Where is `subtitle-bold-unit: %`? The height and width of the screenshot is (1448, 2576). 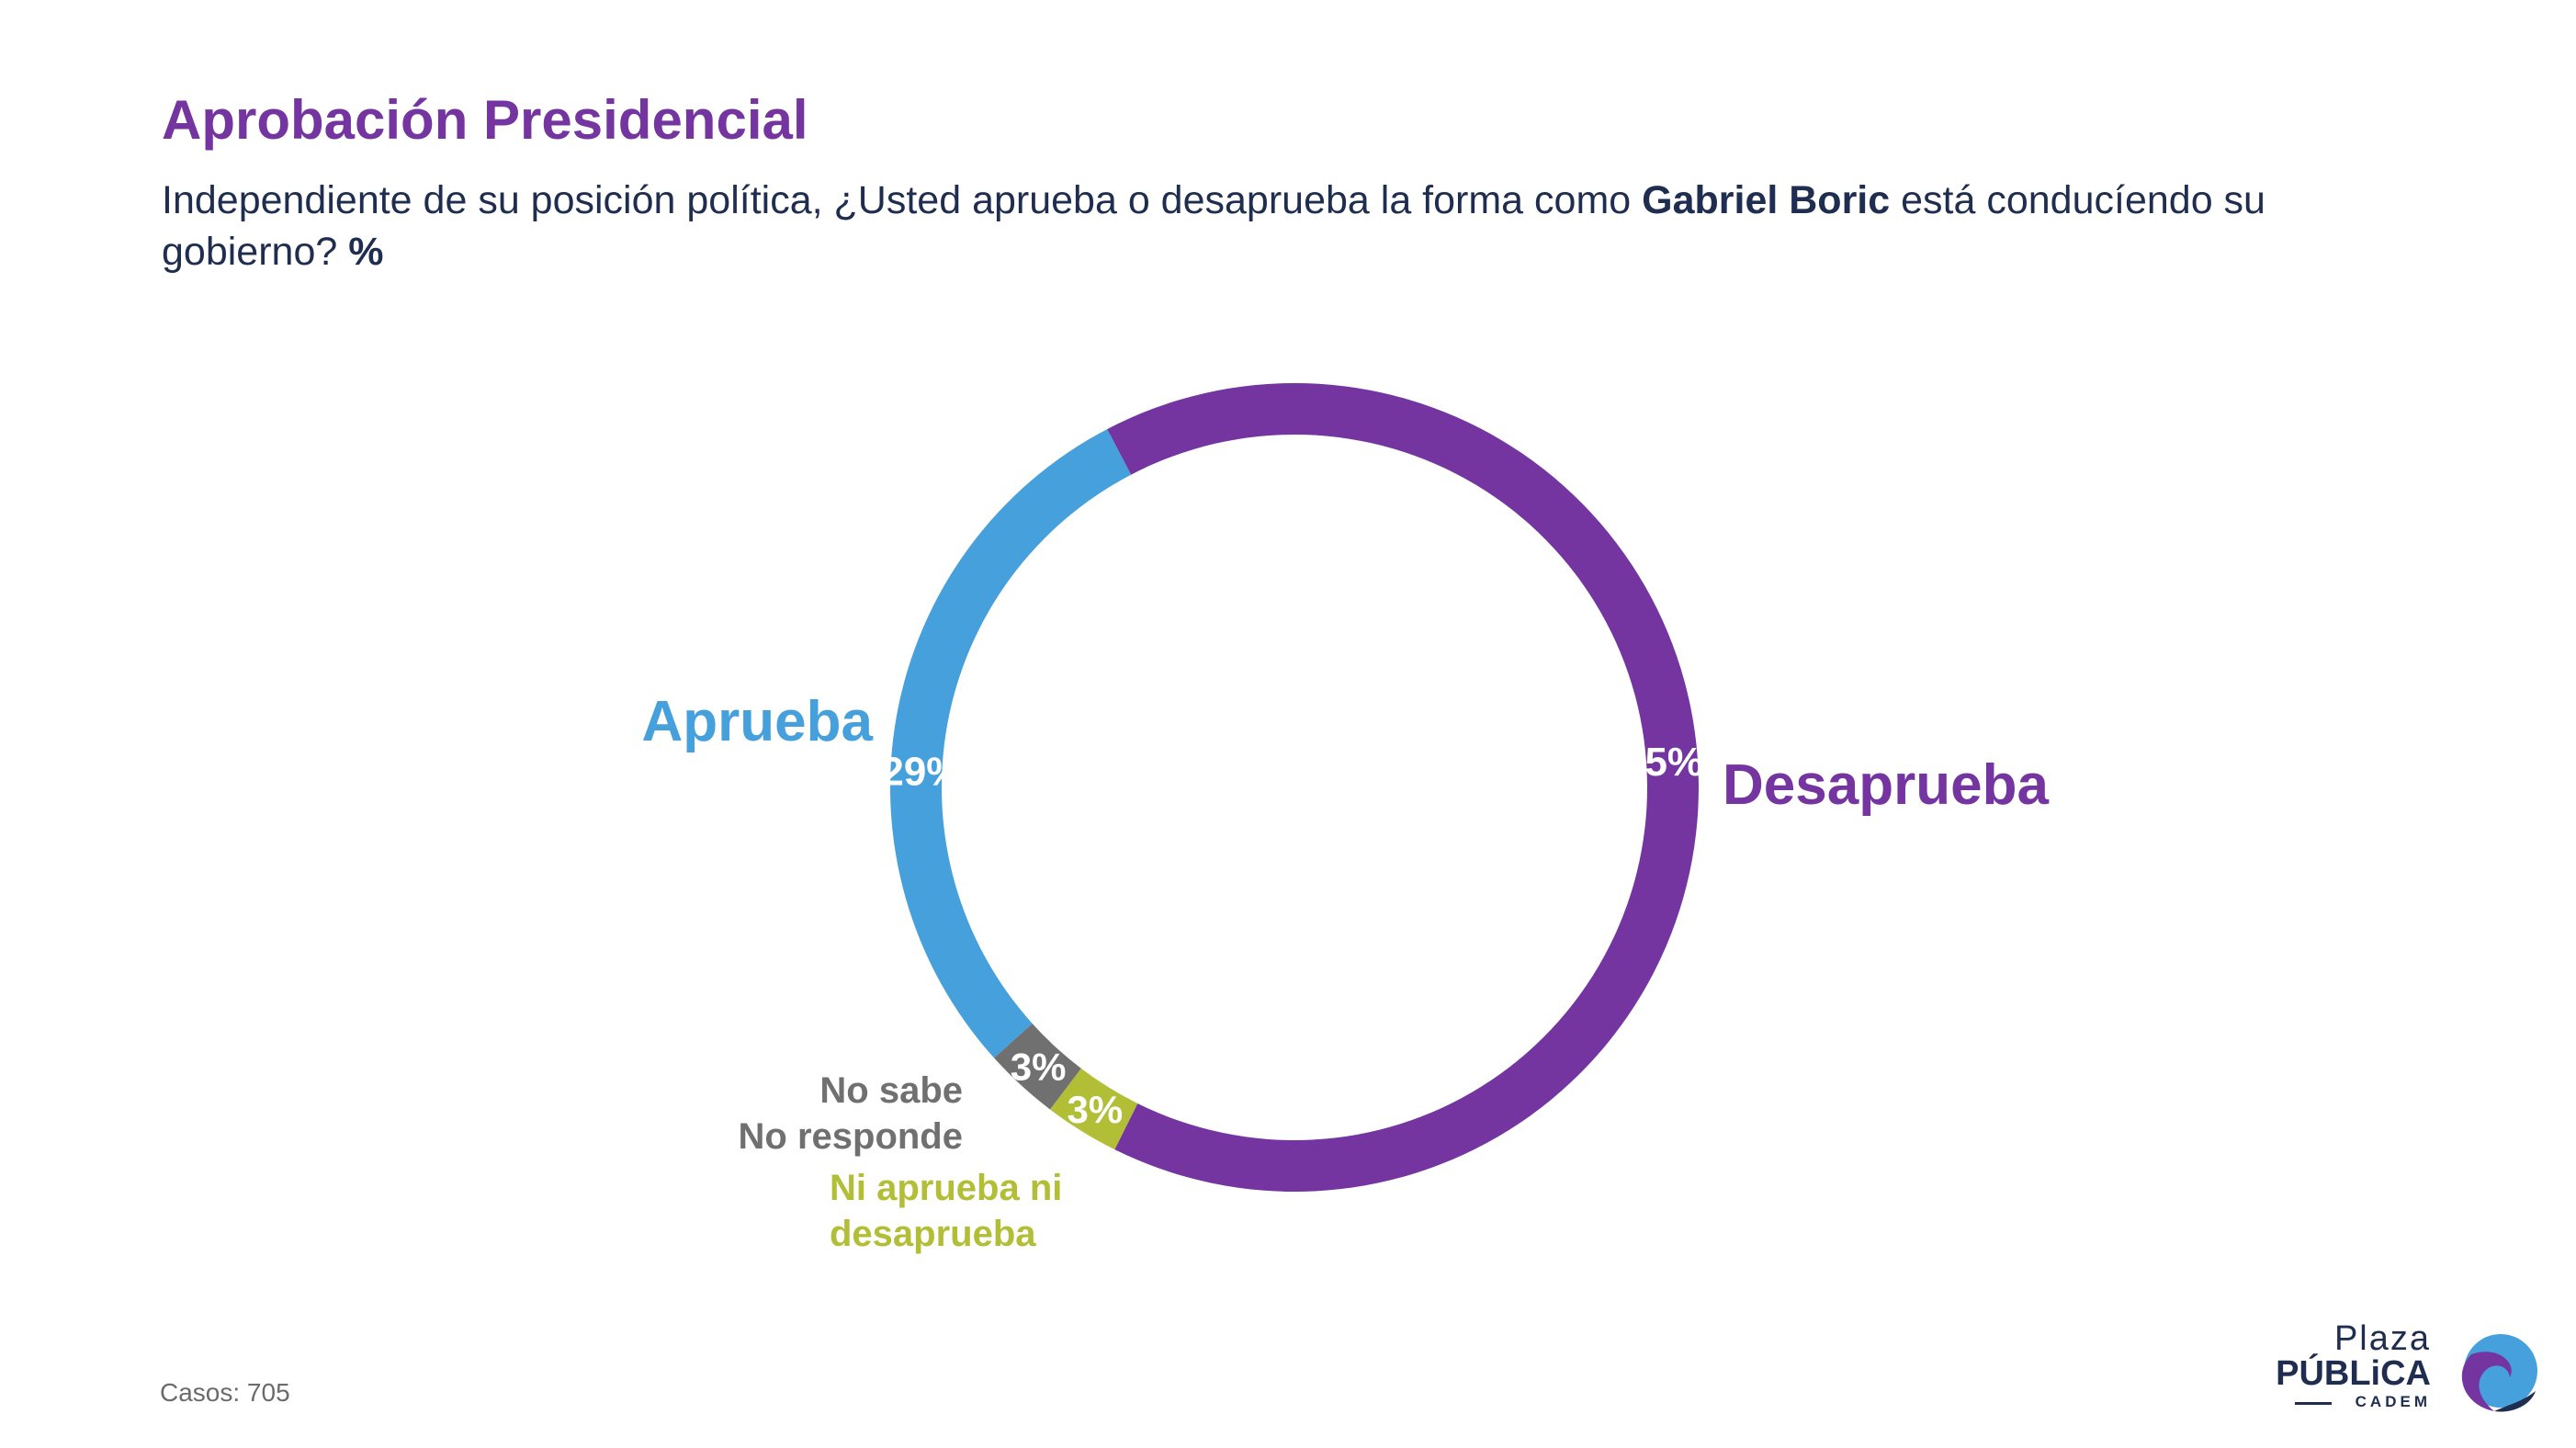
subtitle-bold-unit: % is located at coordinates (366, 252).